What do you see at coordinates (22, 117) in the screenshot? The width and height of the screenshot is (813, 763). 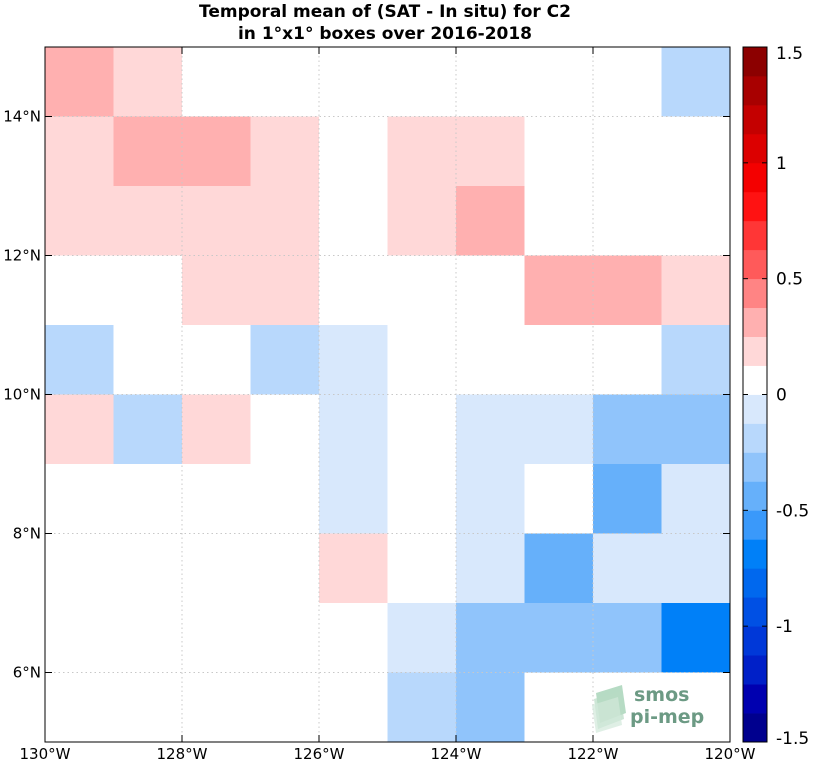 I see `y-tick-label: 14°N` at bounding box center [22, 117].